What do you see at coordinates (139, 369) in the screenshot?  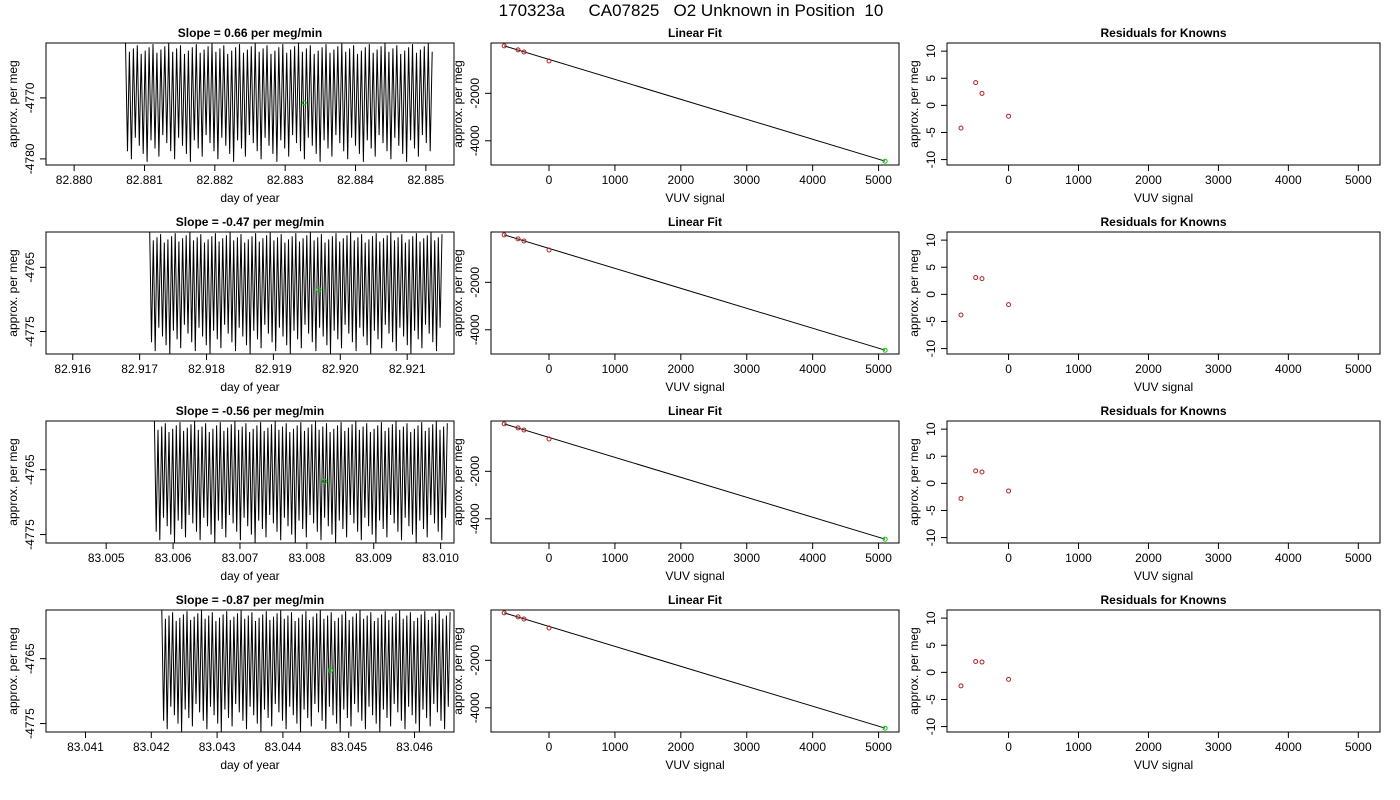 I see `x-tick-label: 82.917` at bounding box center [139, 369].